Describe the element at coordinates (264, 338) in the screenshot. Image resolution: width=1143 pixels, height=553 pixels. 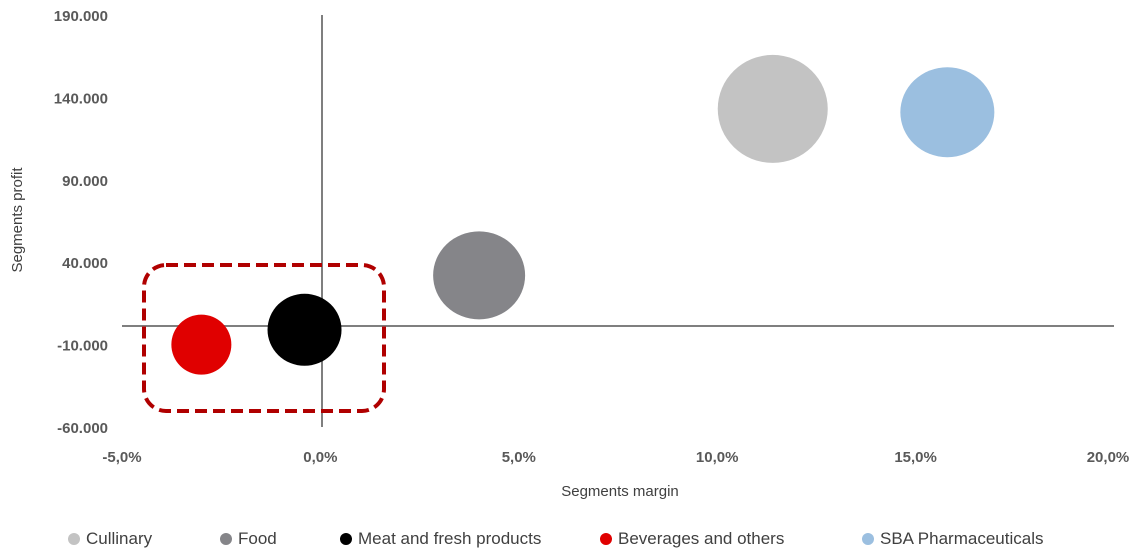
I see `highlight-box` at that location.